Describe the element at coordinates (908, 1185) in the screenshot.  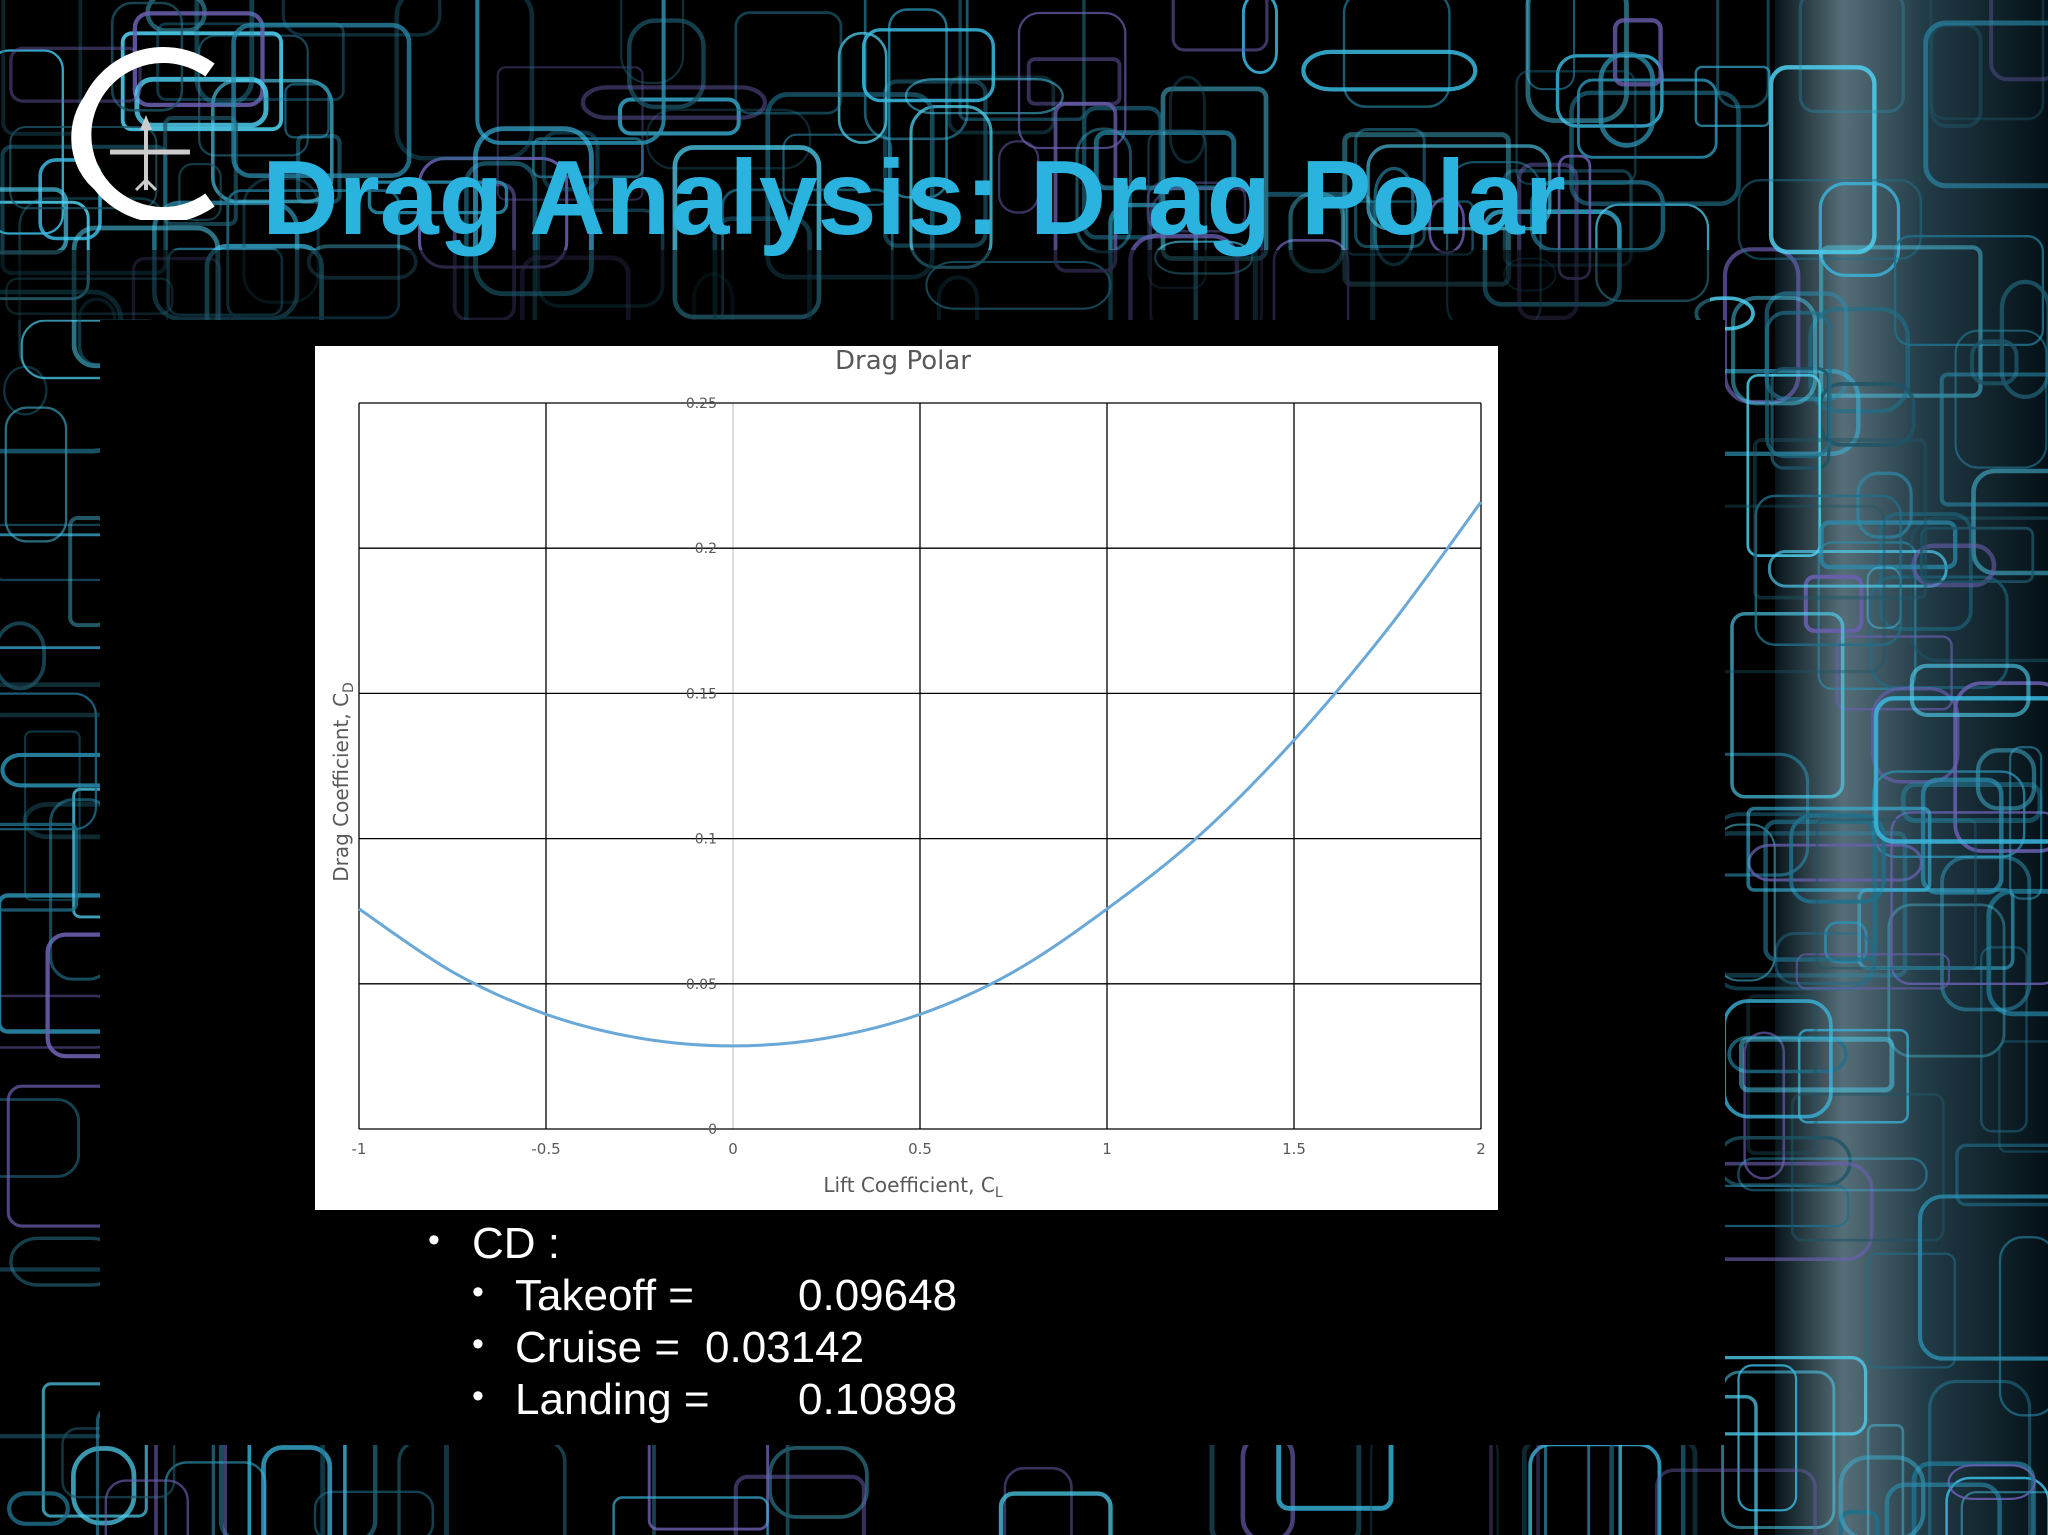
I see `x-axis-label-text: Lift Coefficient, C` at that location.